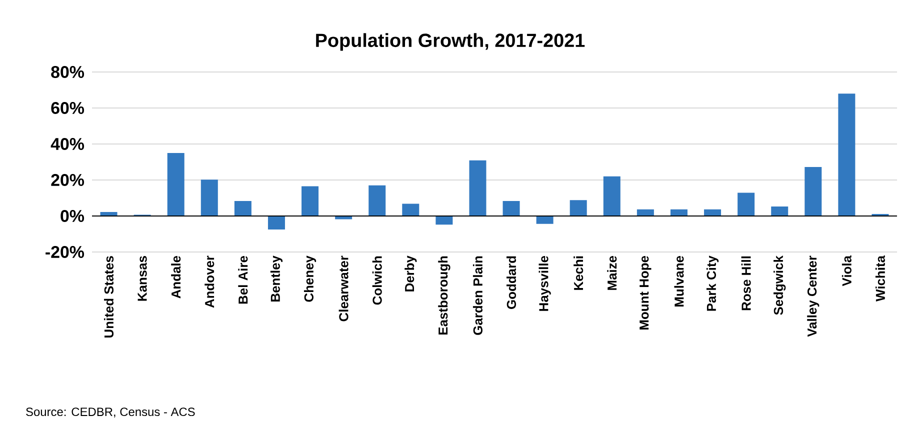 The height and width of the screenshot is (423, 901). I want to click on x-tick-label: Sedgwick, so click(780, 285).